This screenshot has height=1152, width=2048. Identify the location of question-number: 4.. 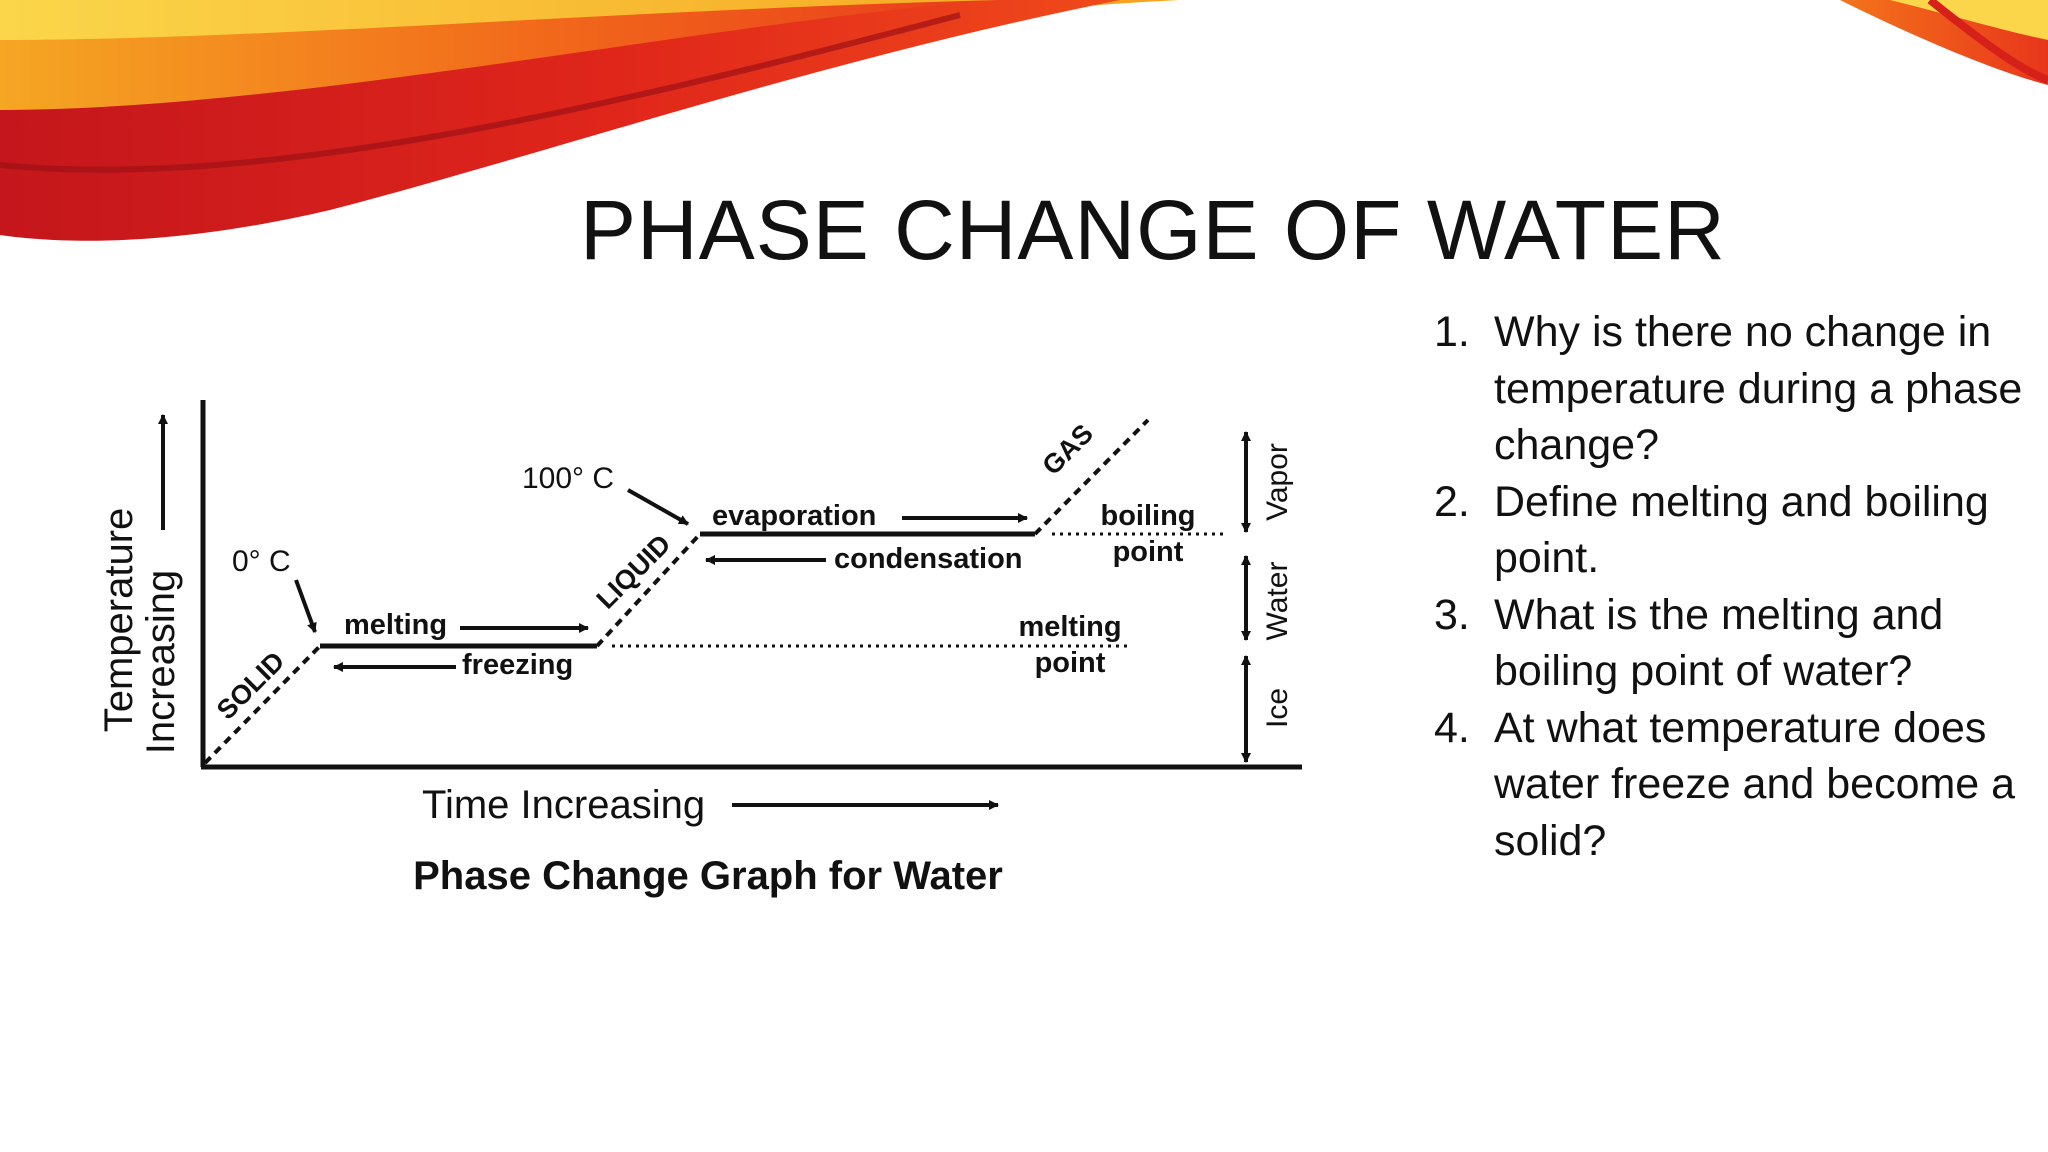
(1452, 727).